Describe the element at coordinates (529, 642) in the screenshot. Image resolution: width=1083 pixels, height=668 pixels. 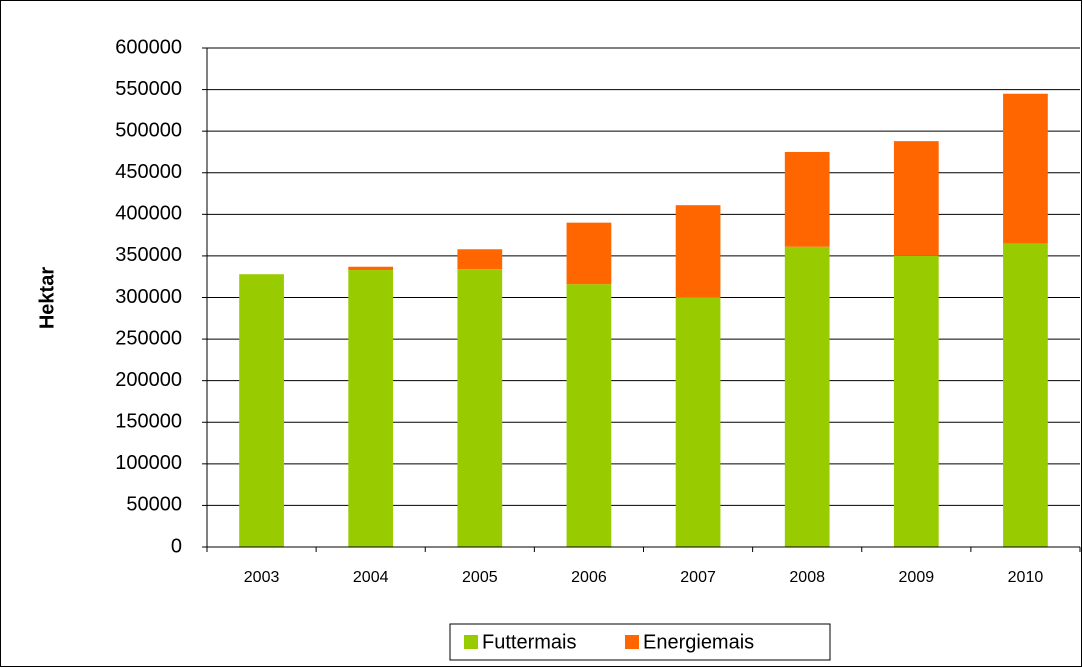
I see `legend-label: Futtermais` at that location.